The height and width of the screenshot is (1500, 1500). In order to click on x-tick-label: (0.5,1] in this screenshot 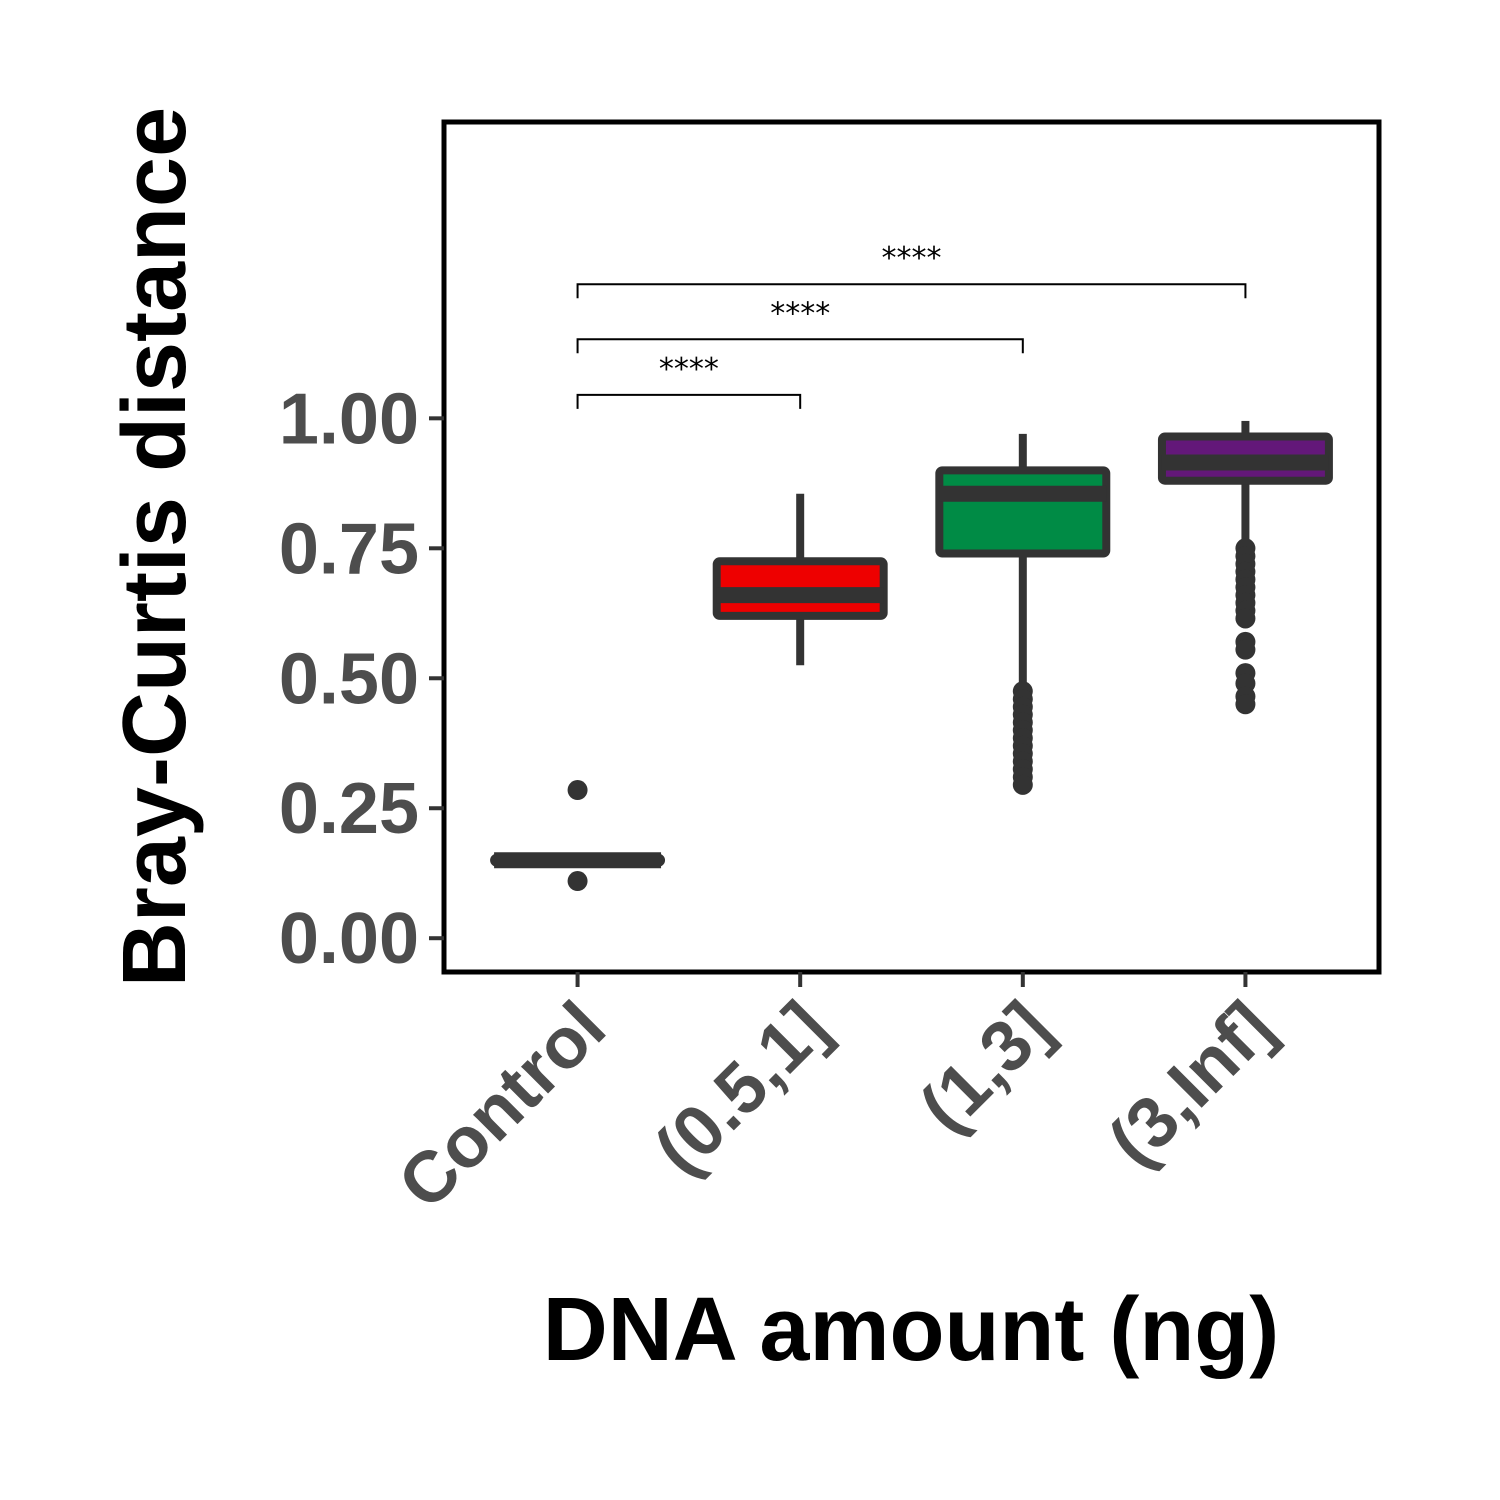, I will do `click(742, 1089)`.